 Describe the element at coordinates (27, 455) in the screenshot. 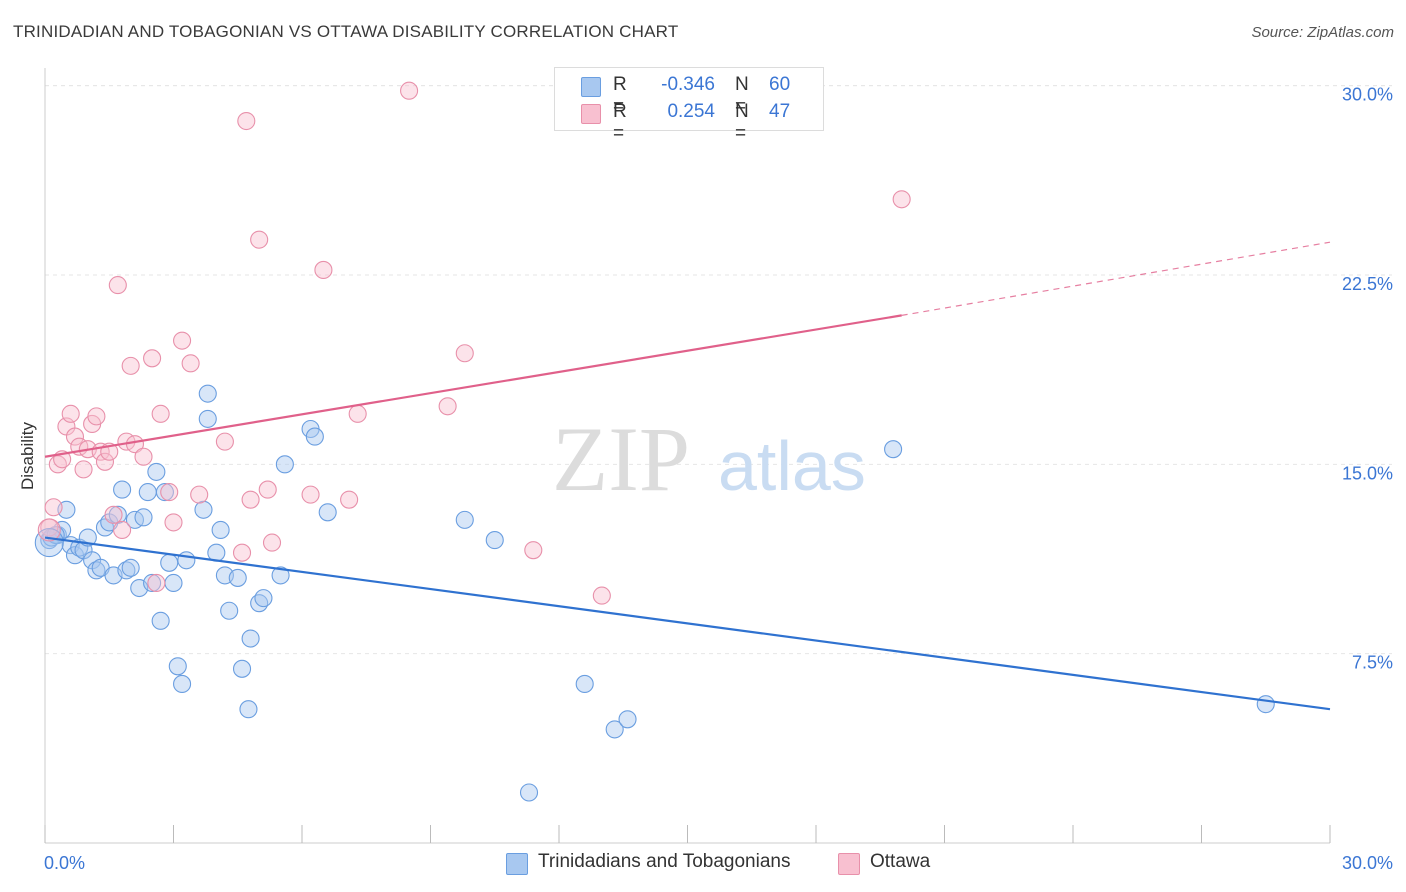

I see `y-axis-label: Disability` at that location.